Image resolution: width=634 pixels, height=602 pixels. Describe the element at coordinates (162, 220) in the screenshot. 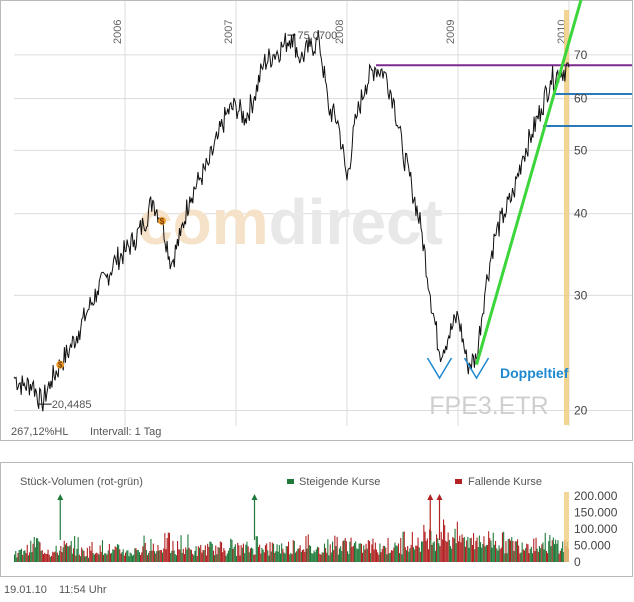

I see `dividend-dot` at that location.